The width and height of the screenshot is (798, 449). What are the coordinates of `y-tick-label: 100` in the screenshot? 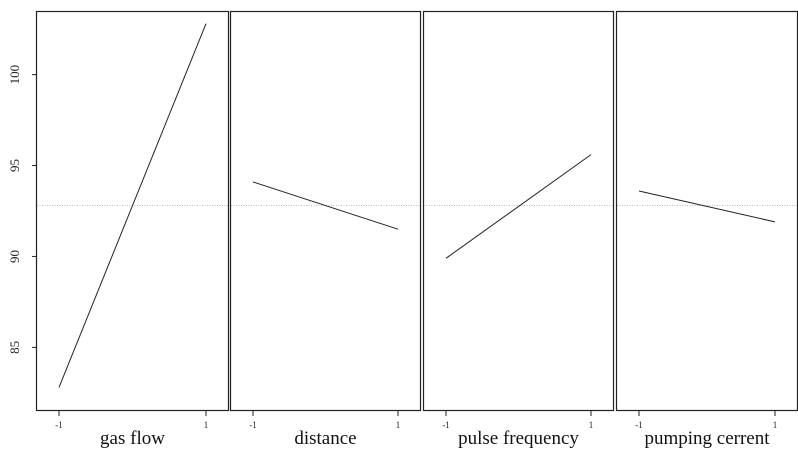 It's located at (14, 75).